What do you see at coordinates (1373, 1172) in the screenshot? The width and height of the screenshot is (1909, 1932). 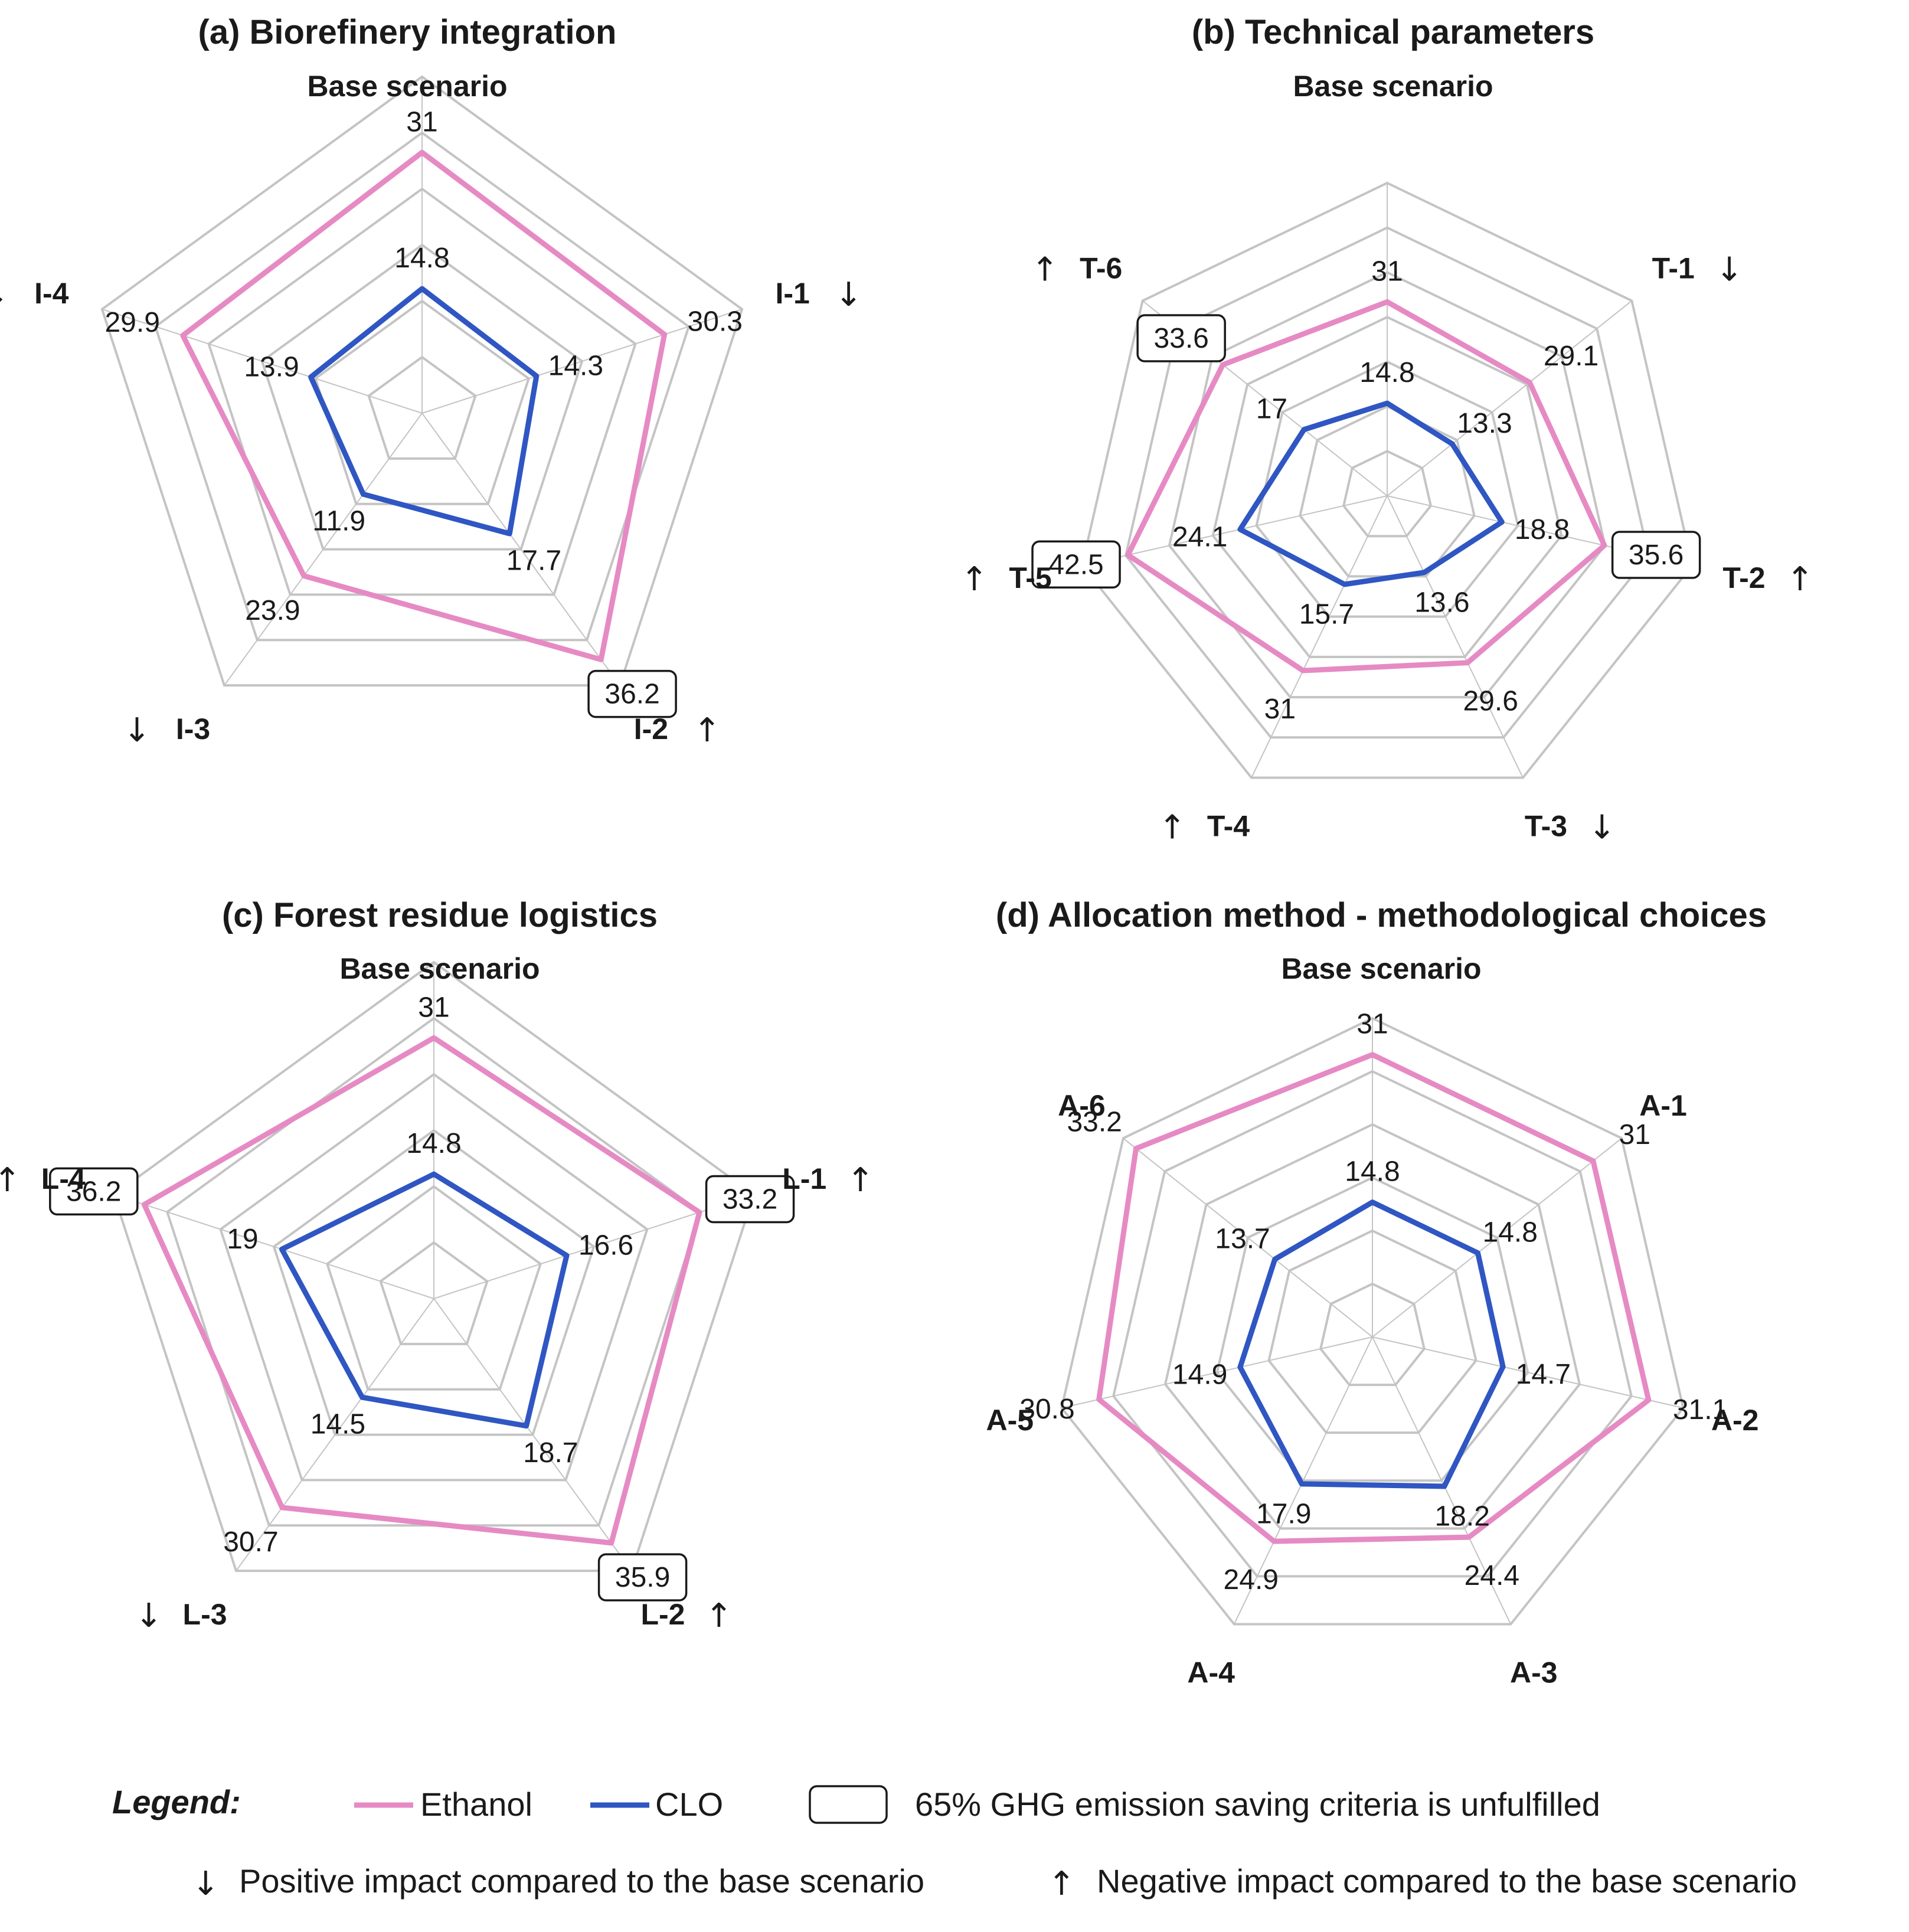 I see `panel-d-value-label: 14.8` at bounding box center [1373, 1172].